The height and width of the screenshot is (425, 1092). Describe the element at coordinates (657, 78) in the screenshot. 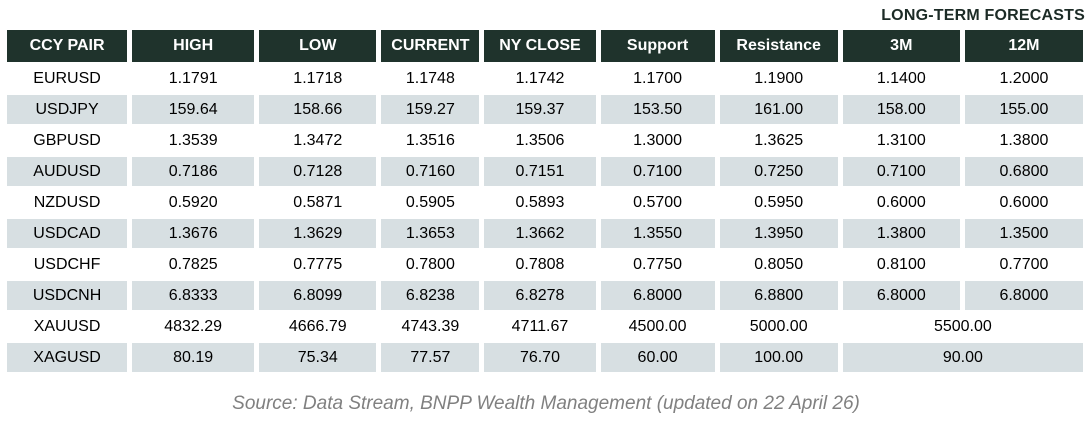

I see `cell-value: 1.1700` at that location.